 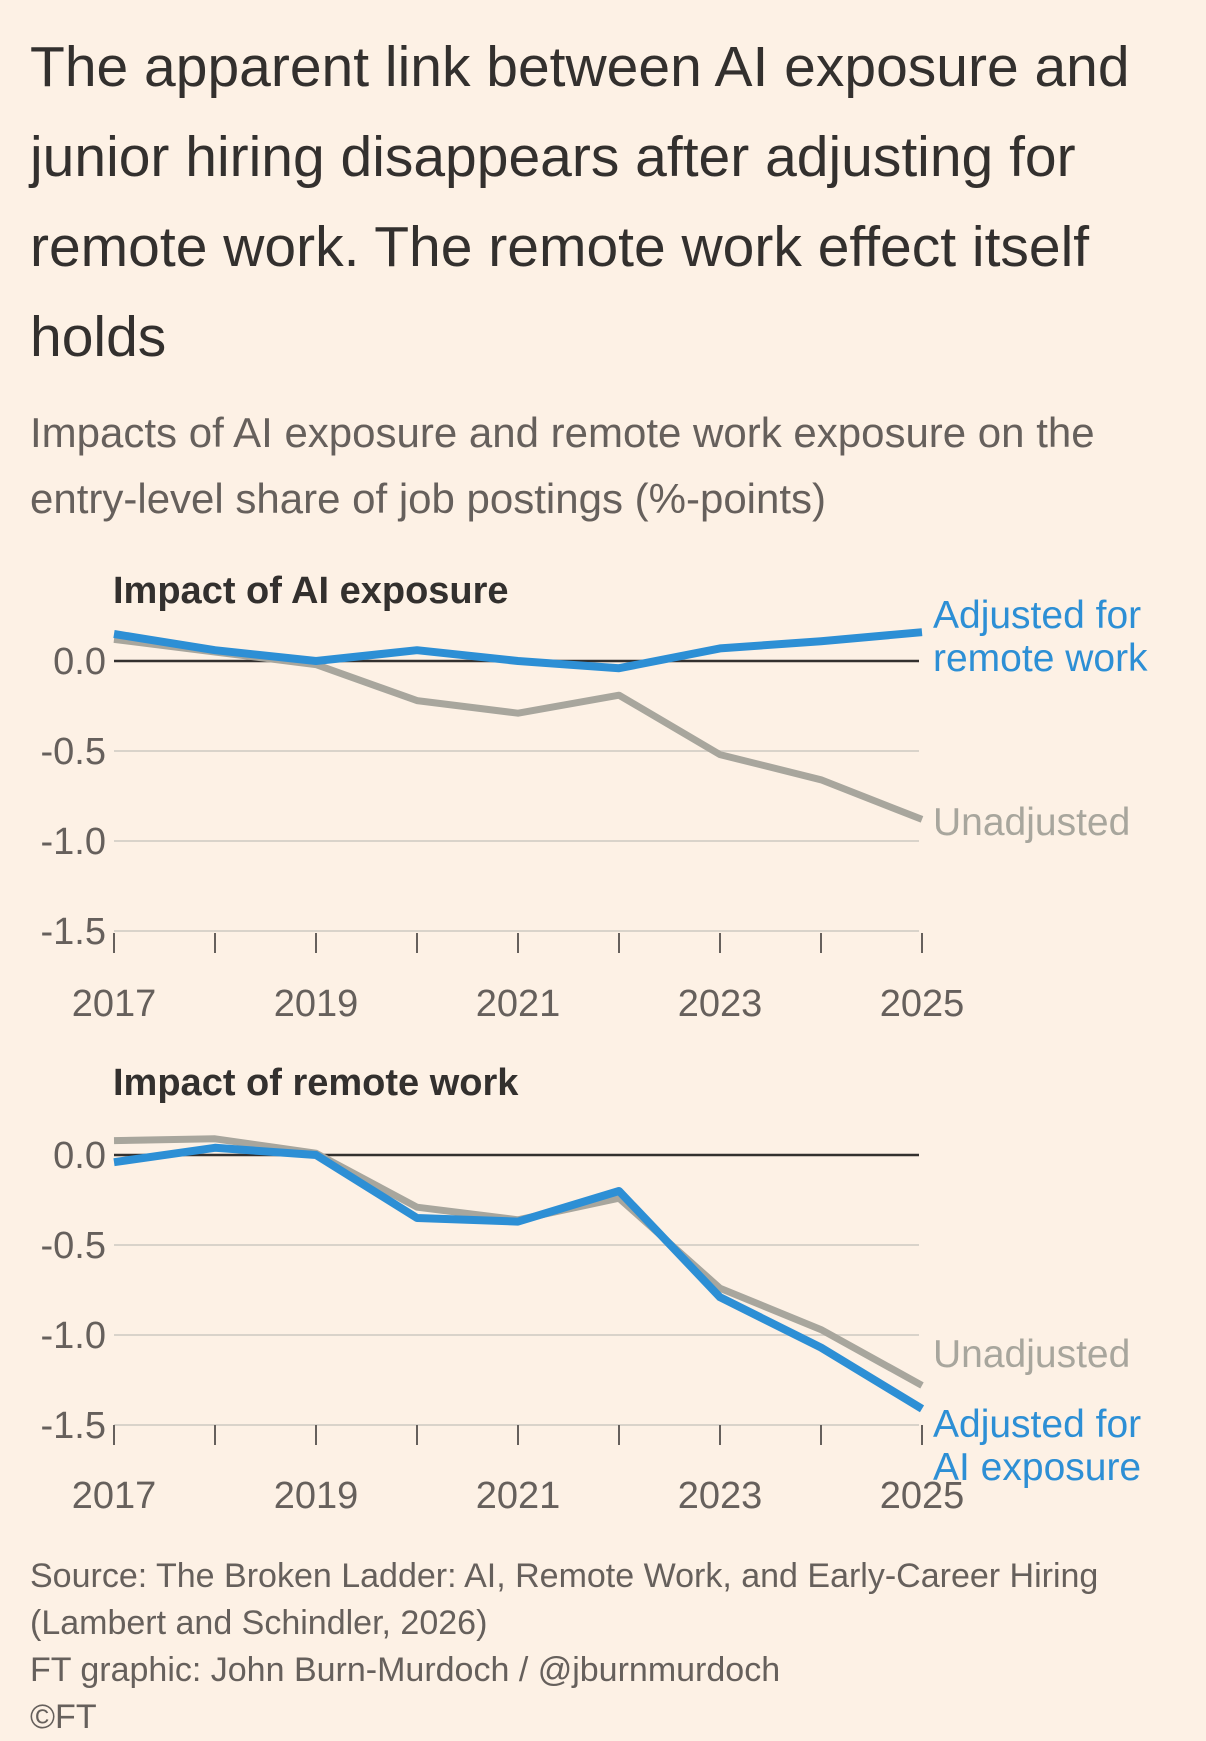 I want to click on panel-title: Impact of AI exposure, so click(x=311, y=591).